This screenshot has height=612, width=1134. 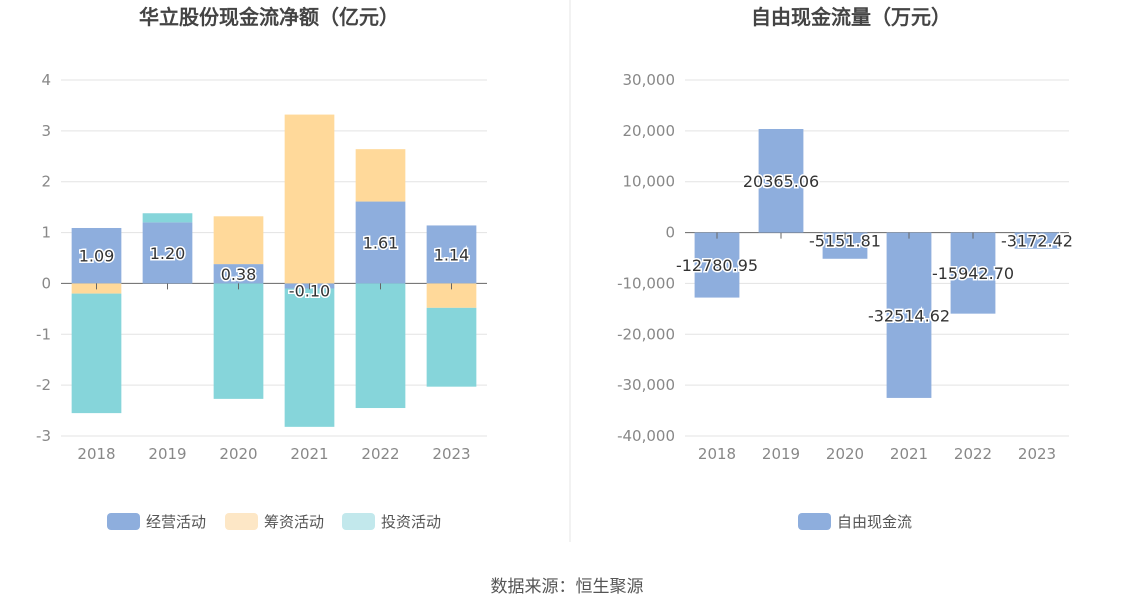 I want to click on left-chart-title: 华立股份现金流净额（亿元）, so click(x=269, y=17).